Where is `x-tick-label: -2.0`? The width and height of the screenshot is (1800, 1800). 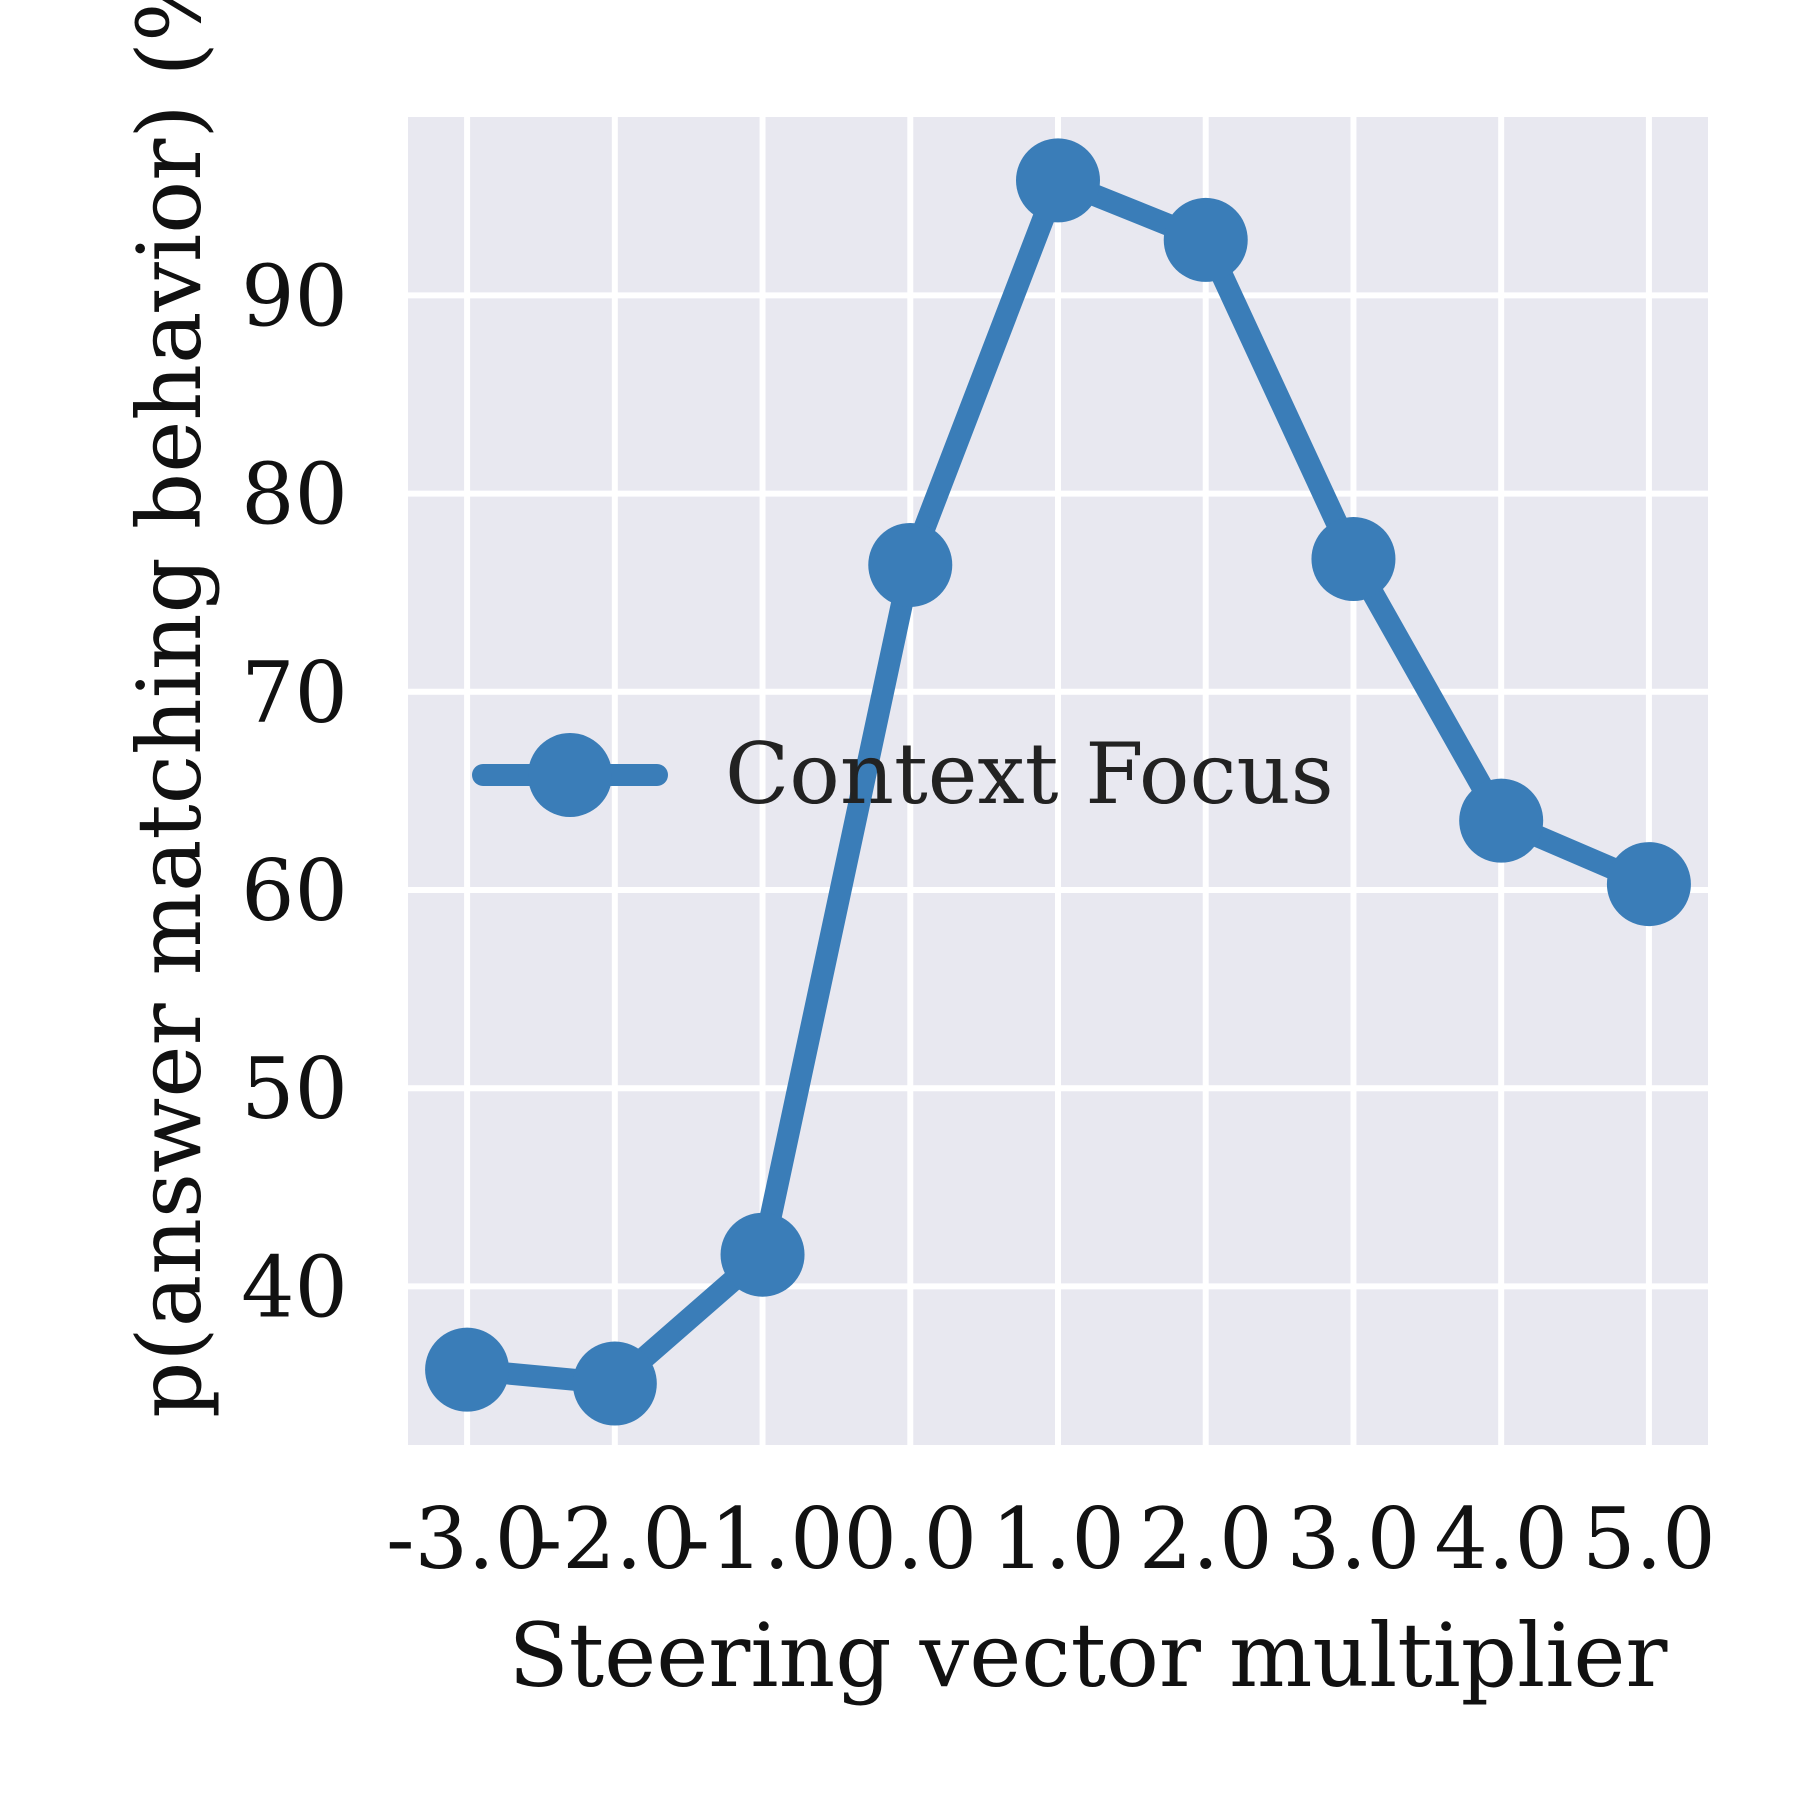
x-tick-label: -2.0 is located at coordinates (615, 1539).